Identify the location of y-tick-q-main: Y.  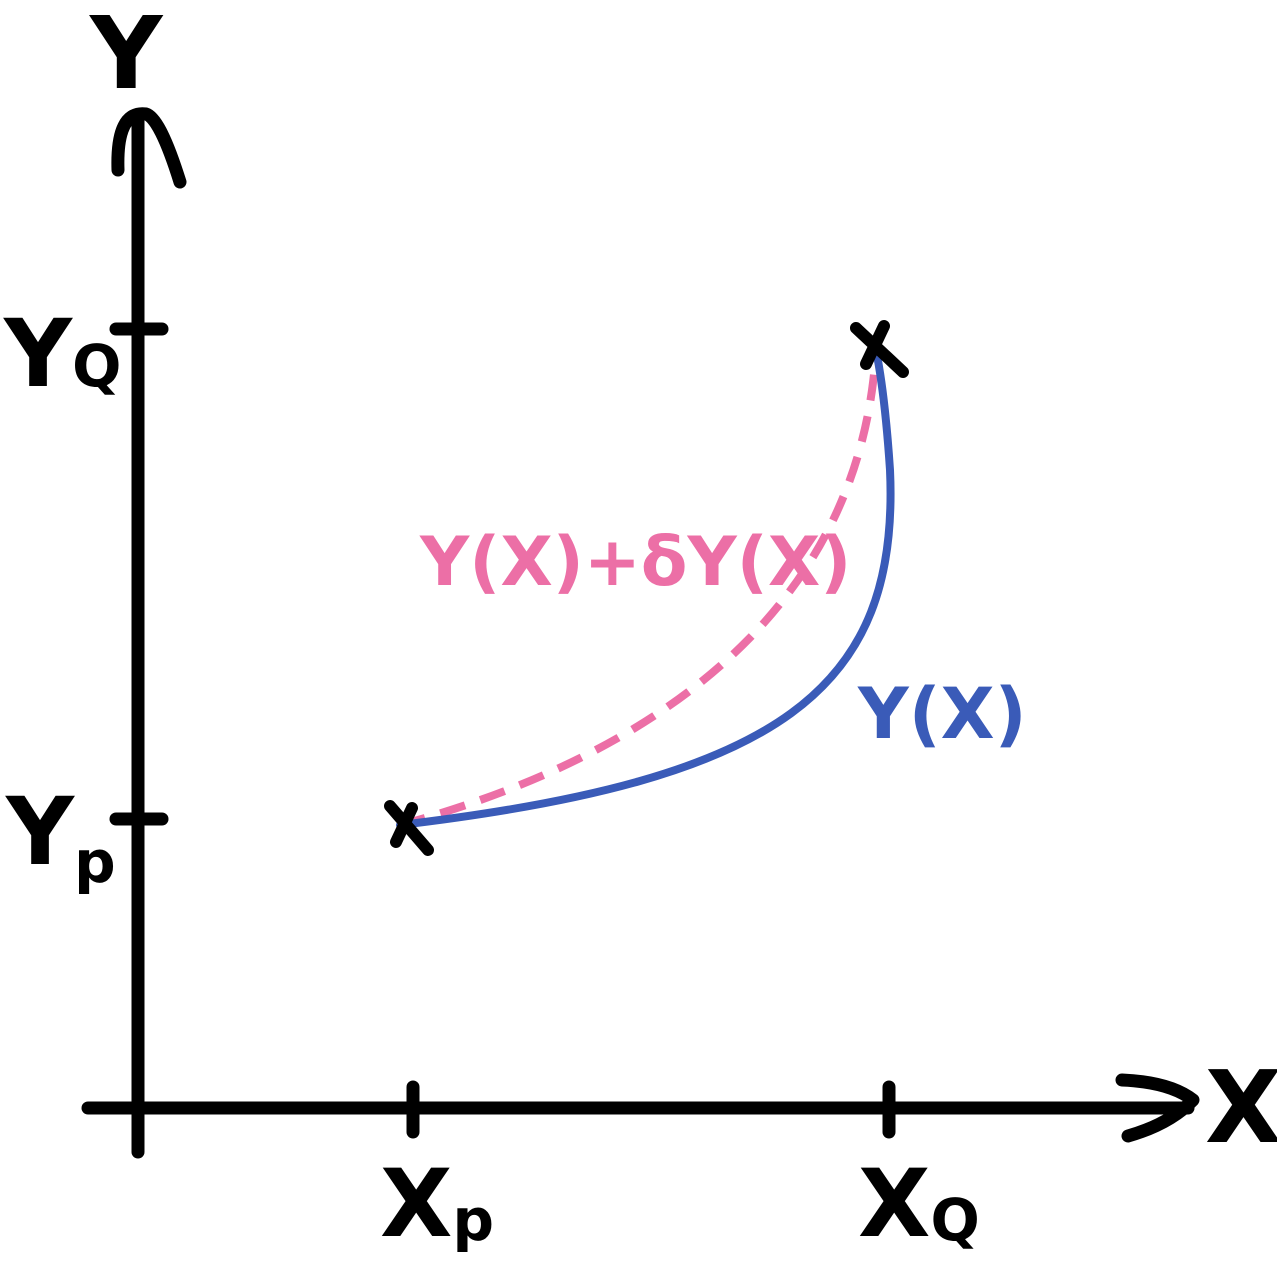
(38, 354).